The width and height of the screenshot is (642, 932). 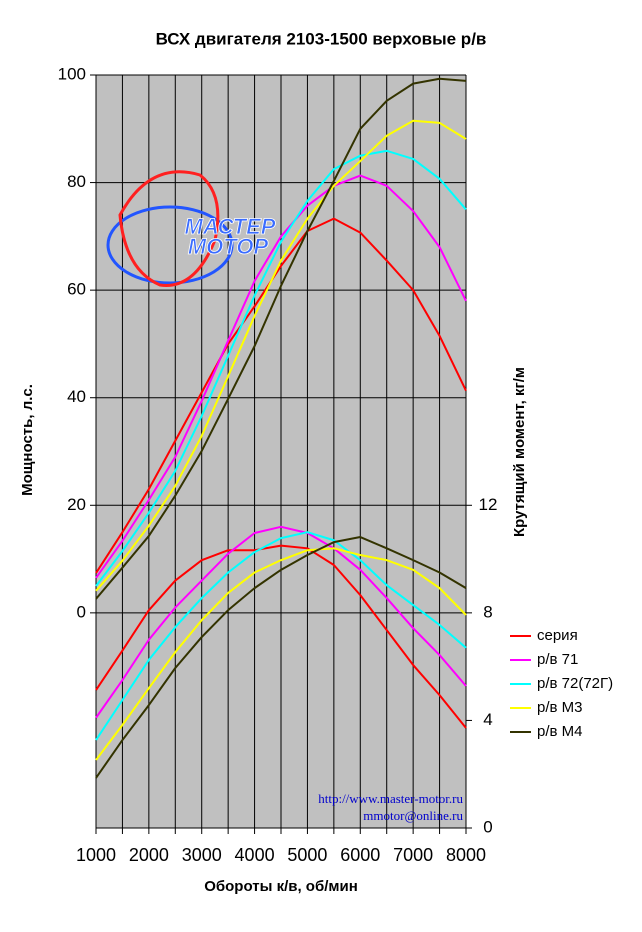 I want to click on y2-tick-label: 8, so click(x=487, y=611).